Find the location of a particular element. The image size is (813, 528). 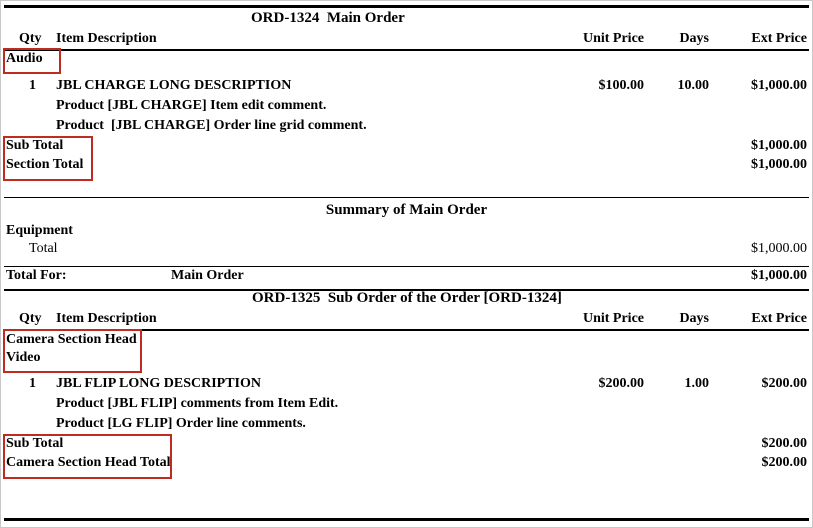

order2-section-label: Video is located at coordinates (23, 357).